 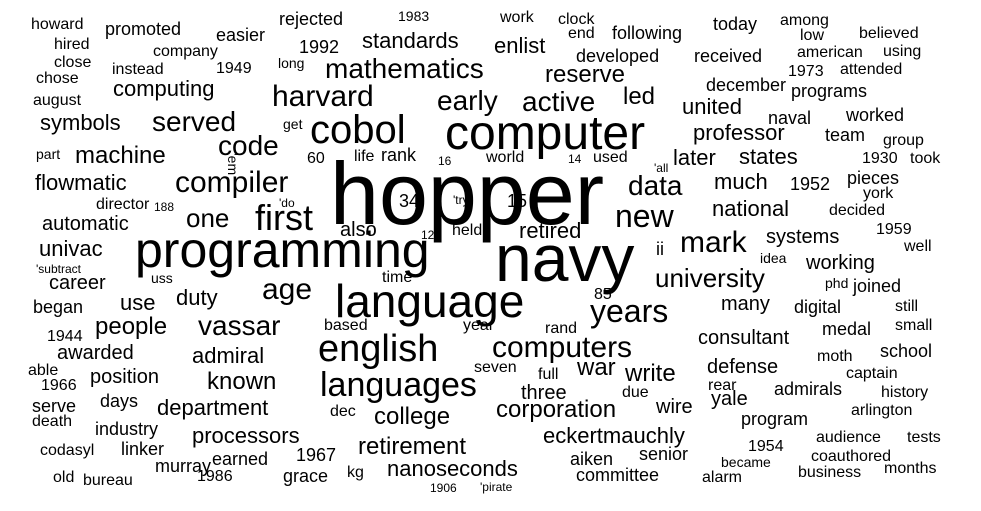 I want to click on cloud-word: medal, so click(x=847, y=329).